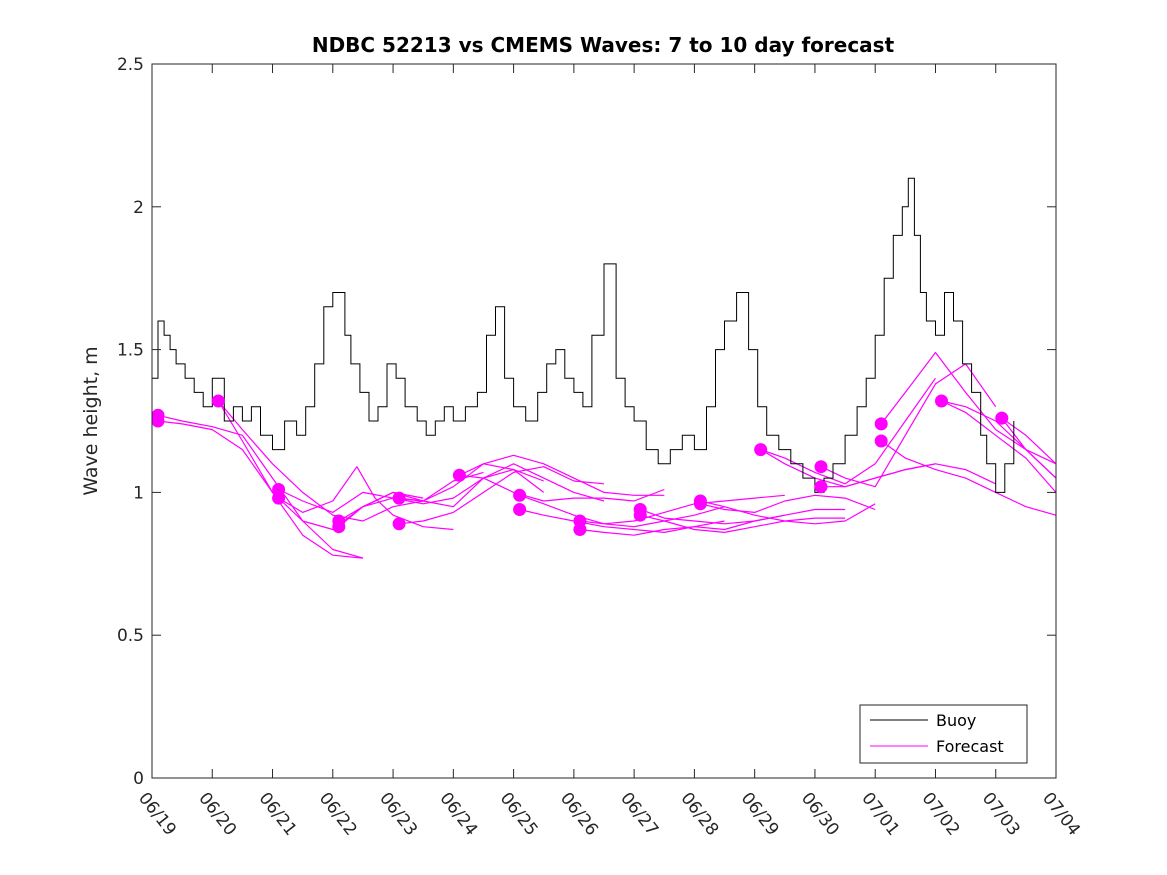 The width and height of the screenshot is (1167, 875). I want to click on x-tick-label: 06/24, so click(458, 814).